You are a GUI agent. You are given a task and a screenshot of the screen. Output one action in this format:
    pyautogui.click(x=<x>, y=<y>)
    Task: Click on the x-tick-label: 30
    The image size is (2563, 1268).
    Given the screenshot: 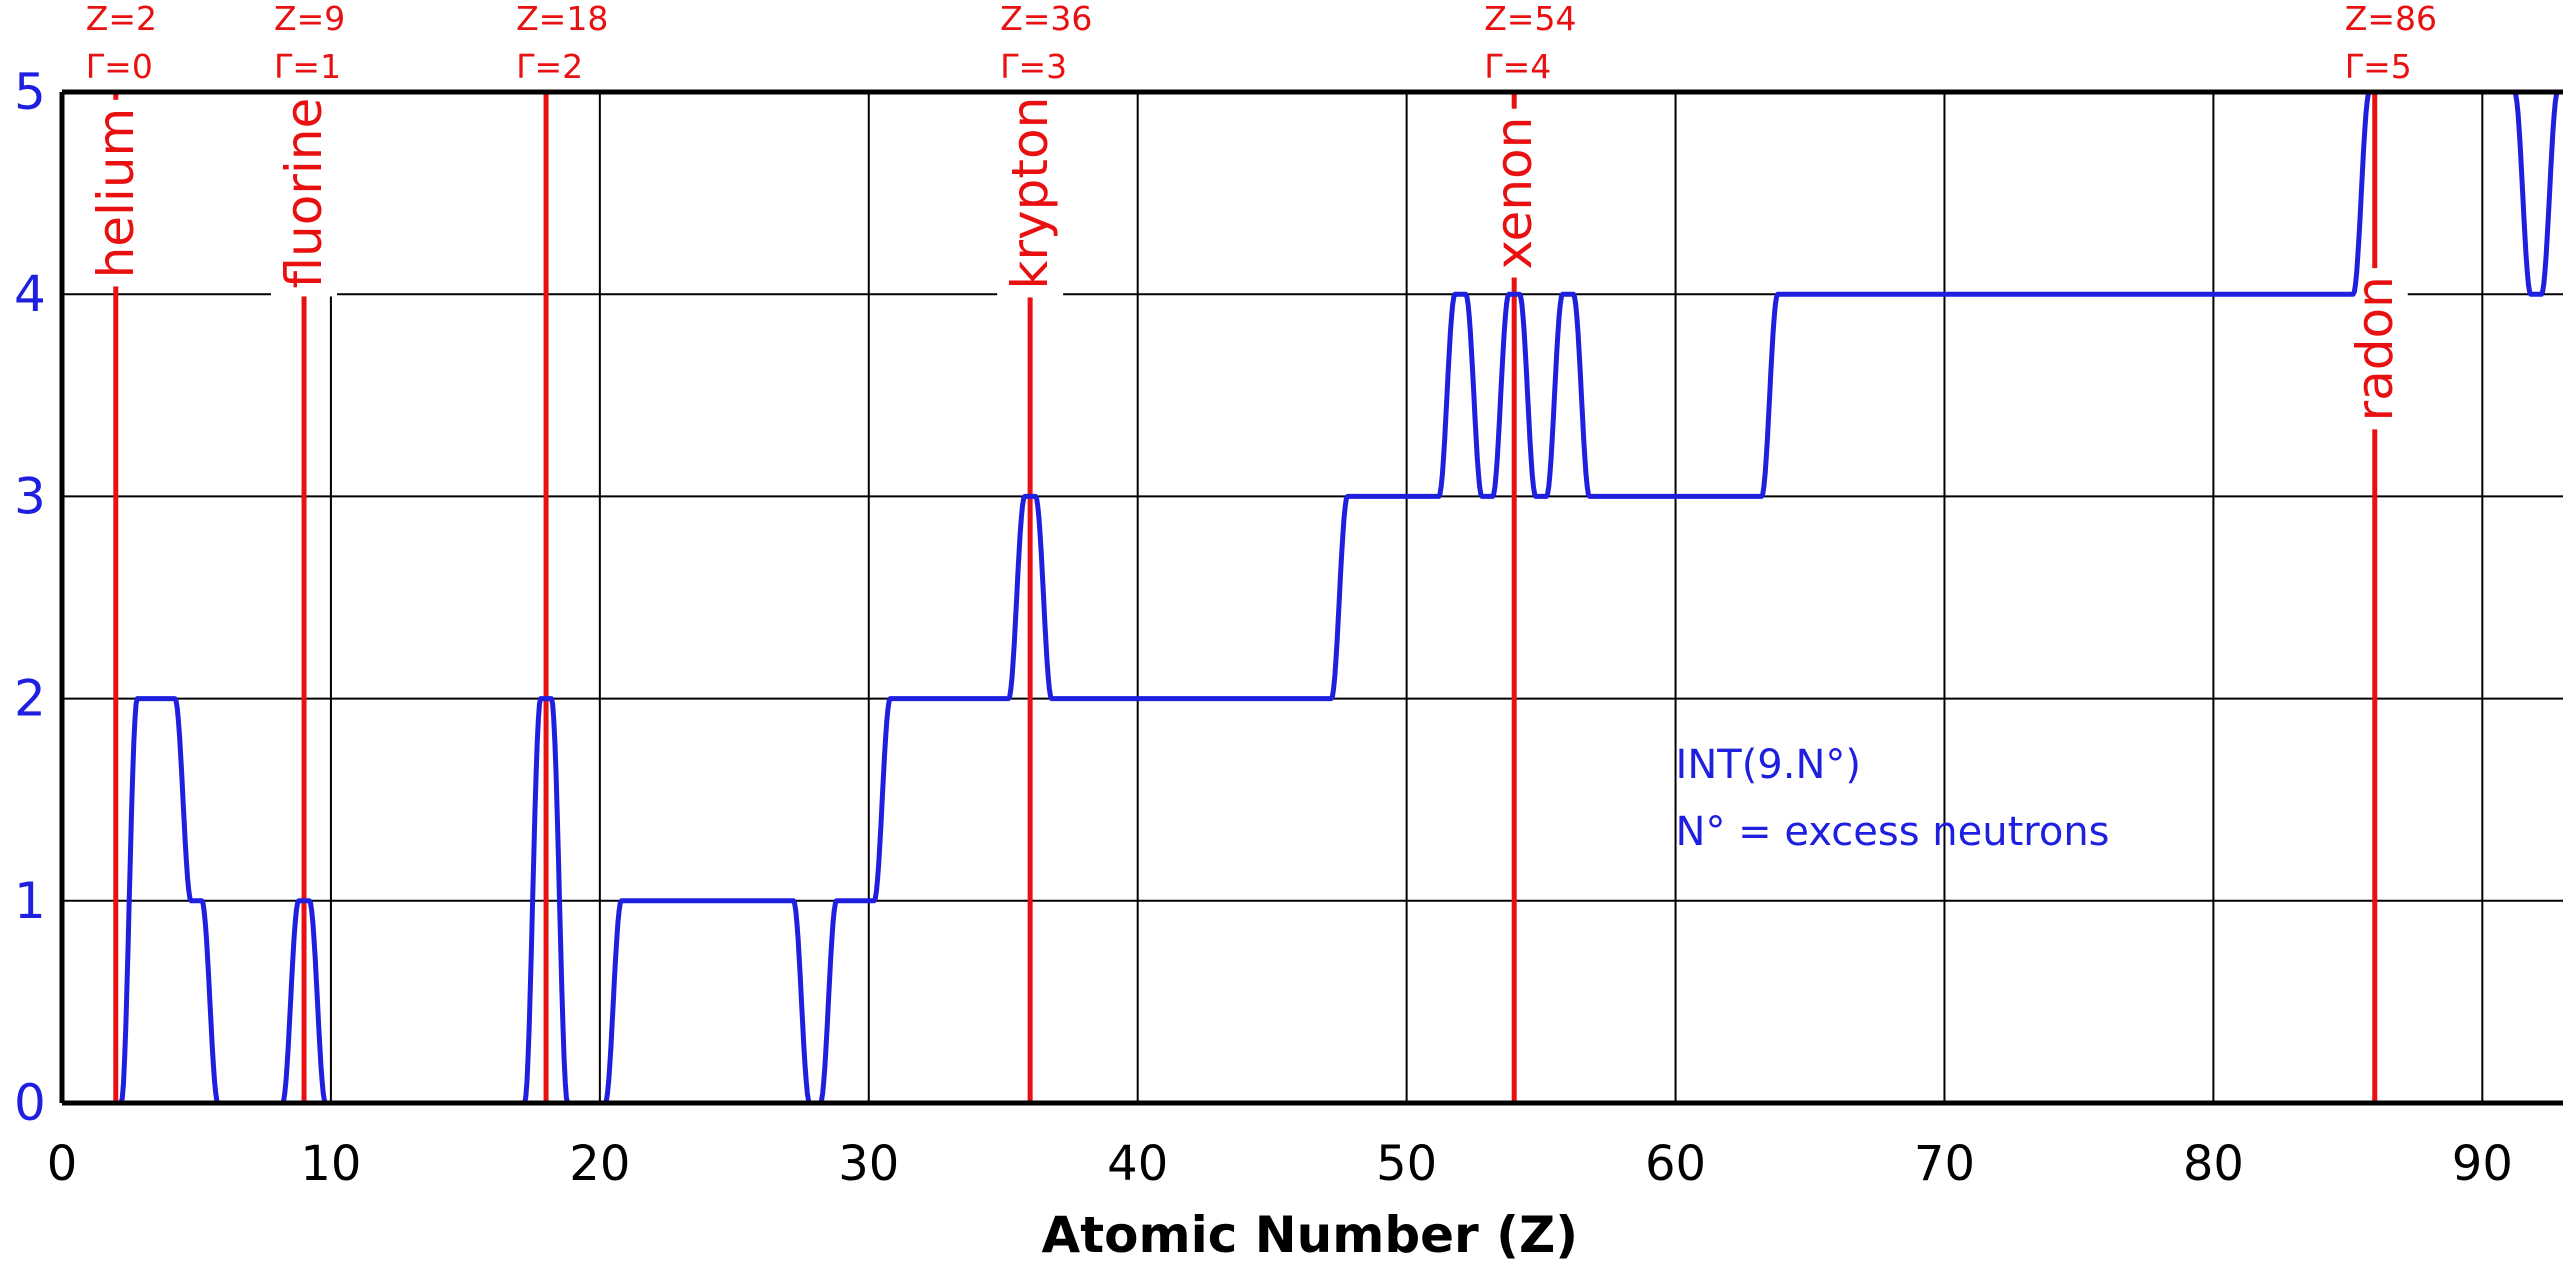 What is the action you would take?
    pyautogui.click(x=868, y=1164)
    